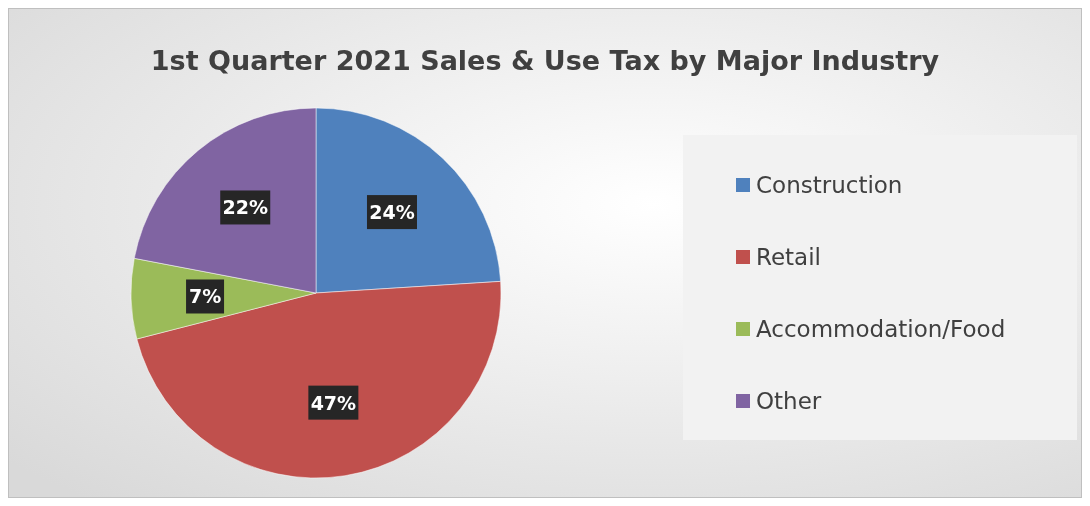 The width and height of the screenshot is (1090, 506). Describe the element at coordinates (245, 207) in the screenshot. I see `data-label: 22%` at that location.